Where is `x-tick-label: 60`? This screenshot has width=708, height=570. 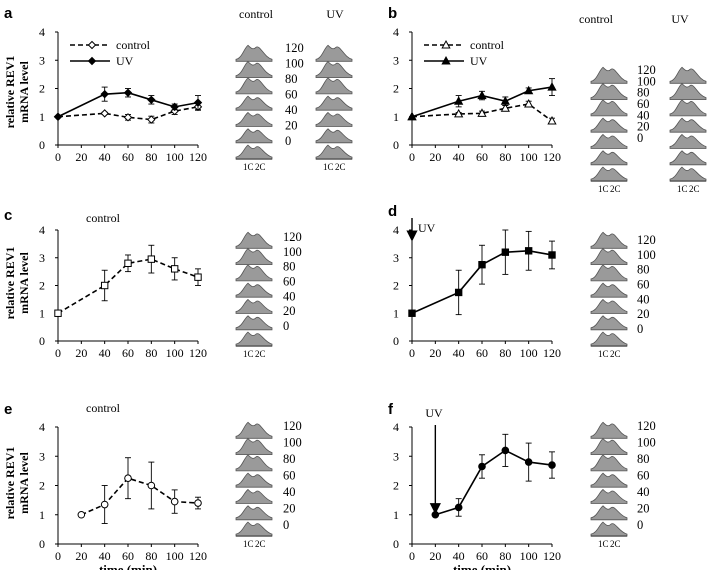 x-tick-label: 60 is located at coordinates (482, 157).